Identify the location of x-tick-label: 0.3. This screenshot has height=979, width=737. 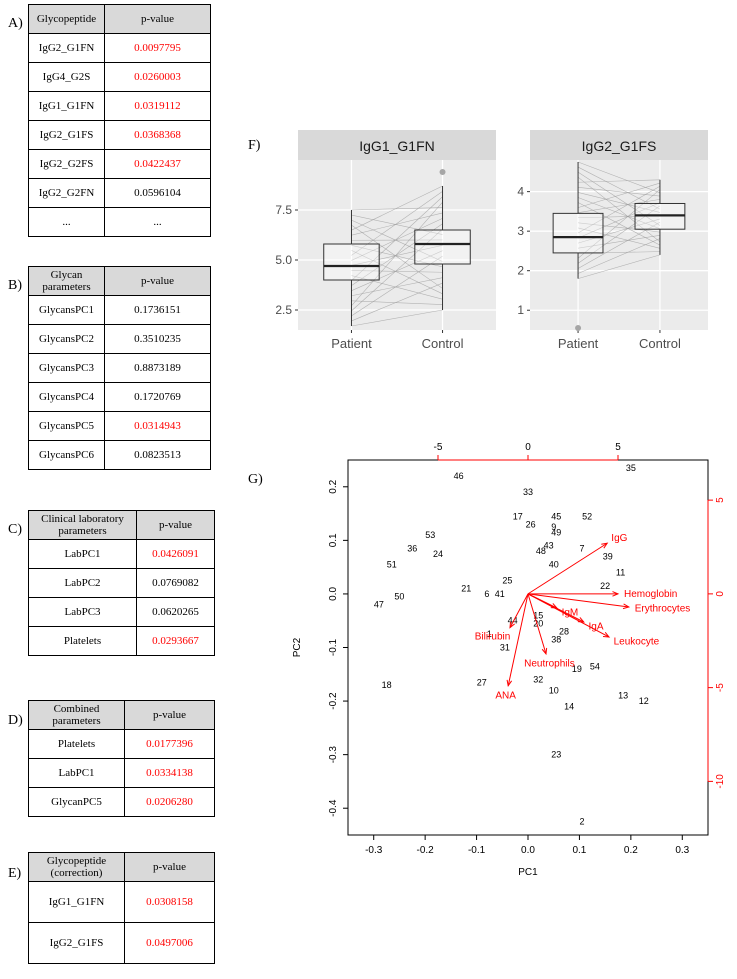
(682, 850).